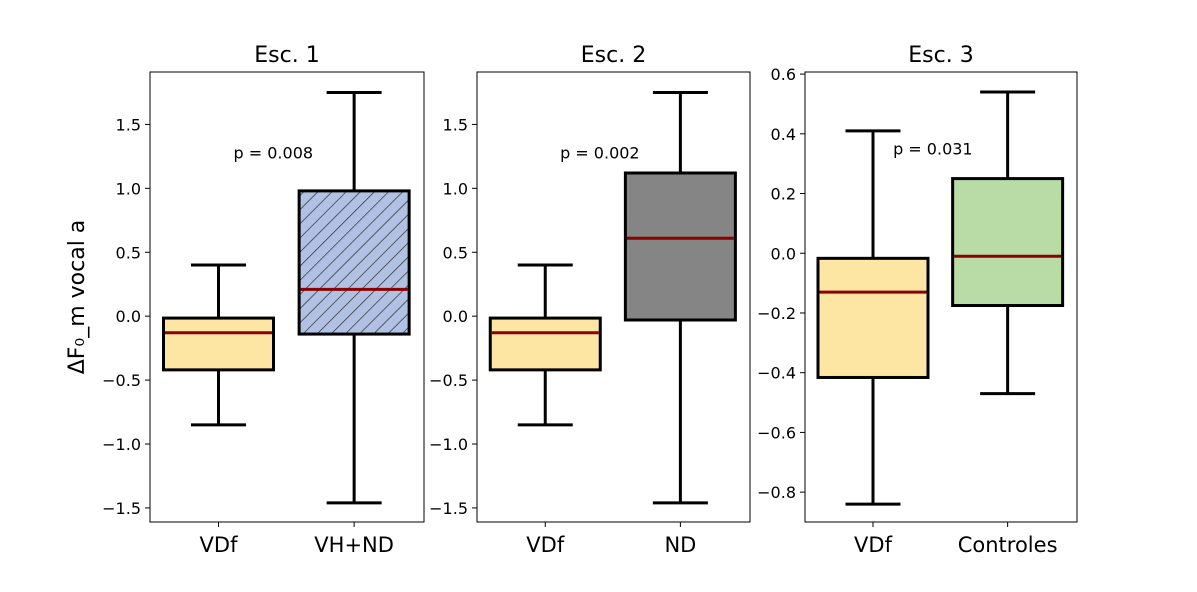 The height and width of the screenshot is (592, 1197). What do you see at coordinates (354, 545) in the screenshot?
I see `x-tick-label: VH+ND` at bounding box center [354, 545].